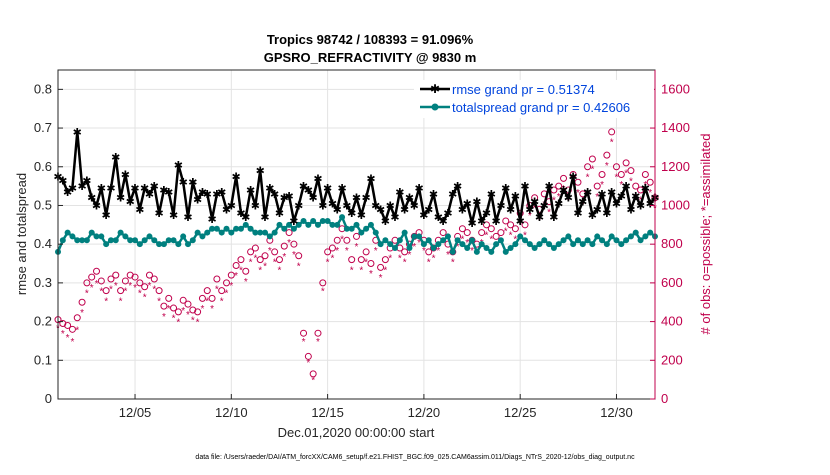  What do you see at coordinates (21, 234) in the screenshot?
I see `left-axis-label: rmse and totalspread` at bounding box center [21, 234].